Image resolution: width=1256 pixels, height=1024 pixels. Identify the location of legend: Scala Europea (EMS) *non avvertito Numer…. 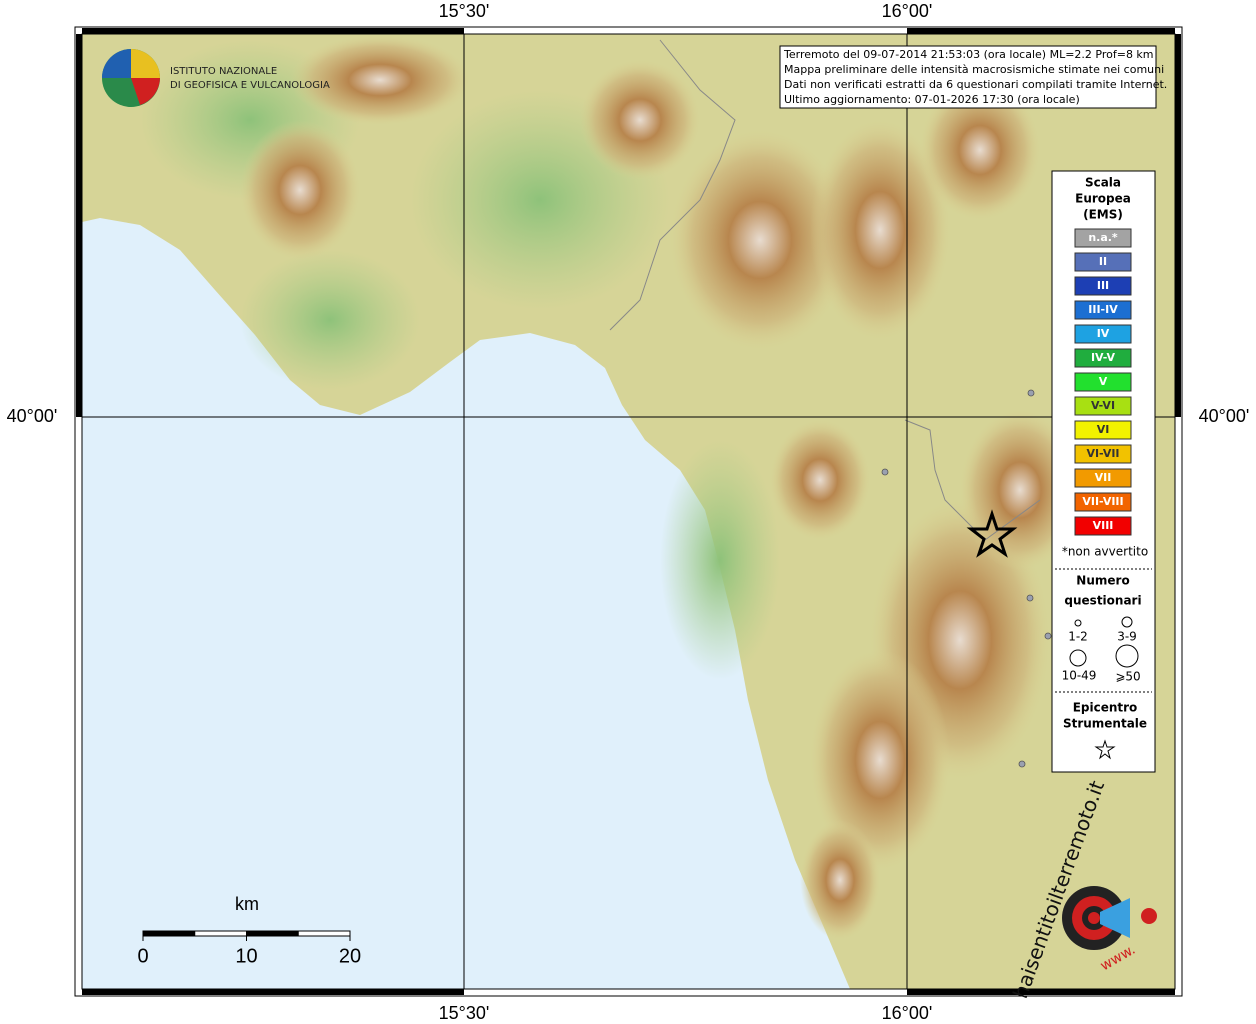
(1103, 471).